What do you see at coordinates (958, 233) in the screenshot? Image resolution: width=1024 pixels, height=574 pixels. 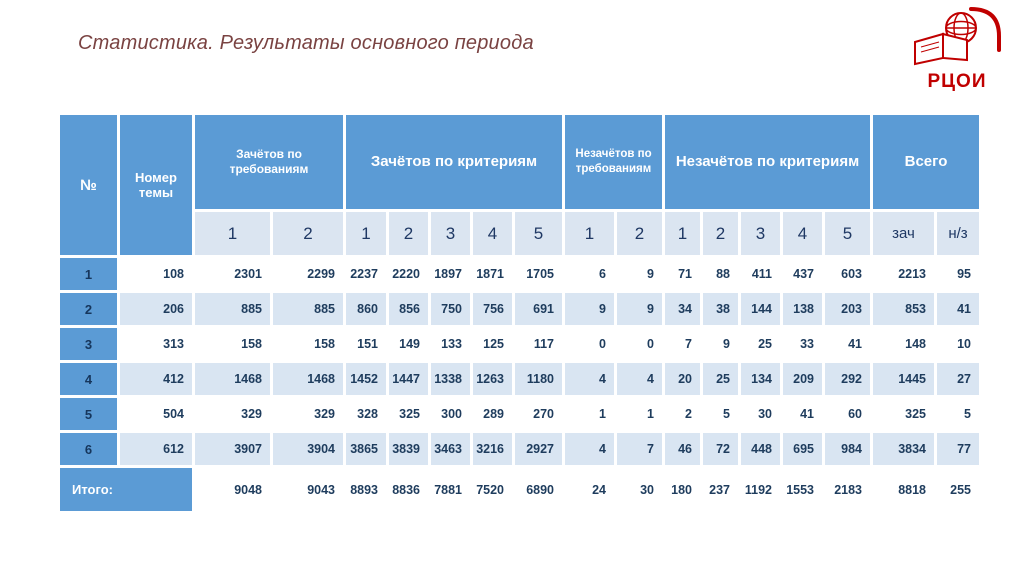 I see `subheader-cell-nz: н/з` at bounding box center [958, 233].